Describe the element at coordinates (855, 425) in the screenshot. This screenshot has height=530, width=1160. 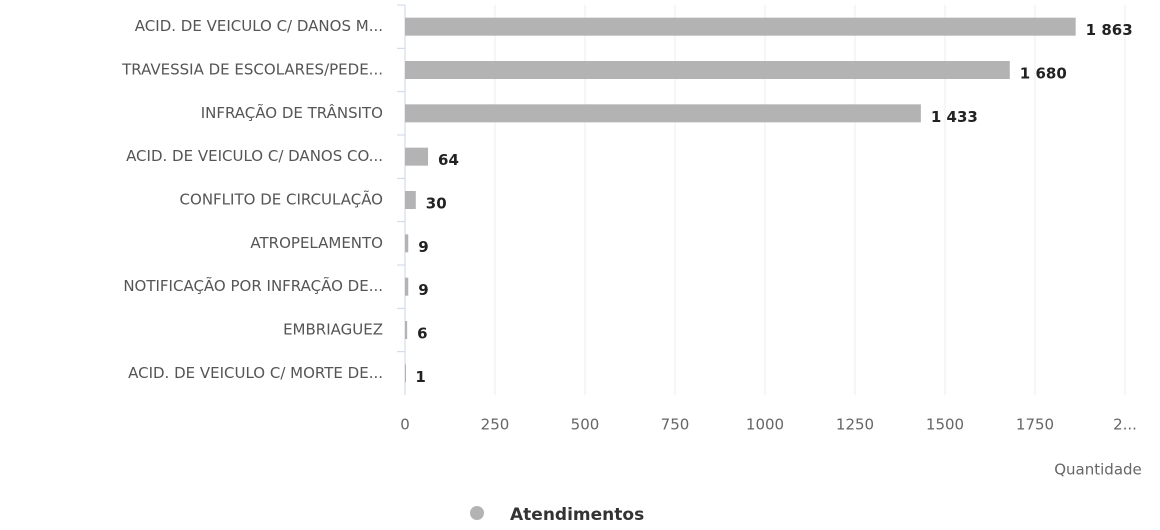
I see `x-tick-label: 1250` at that location.